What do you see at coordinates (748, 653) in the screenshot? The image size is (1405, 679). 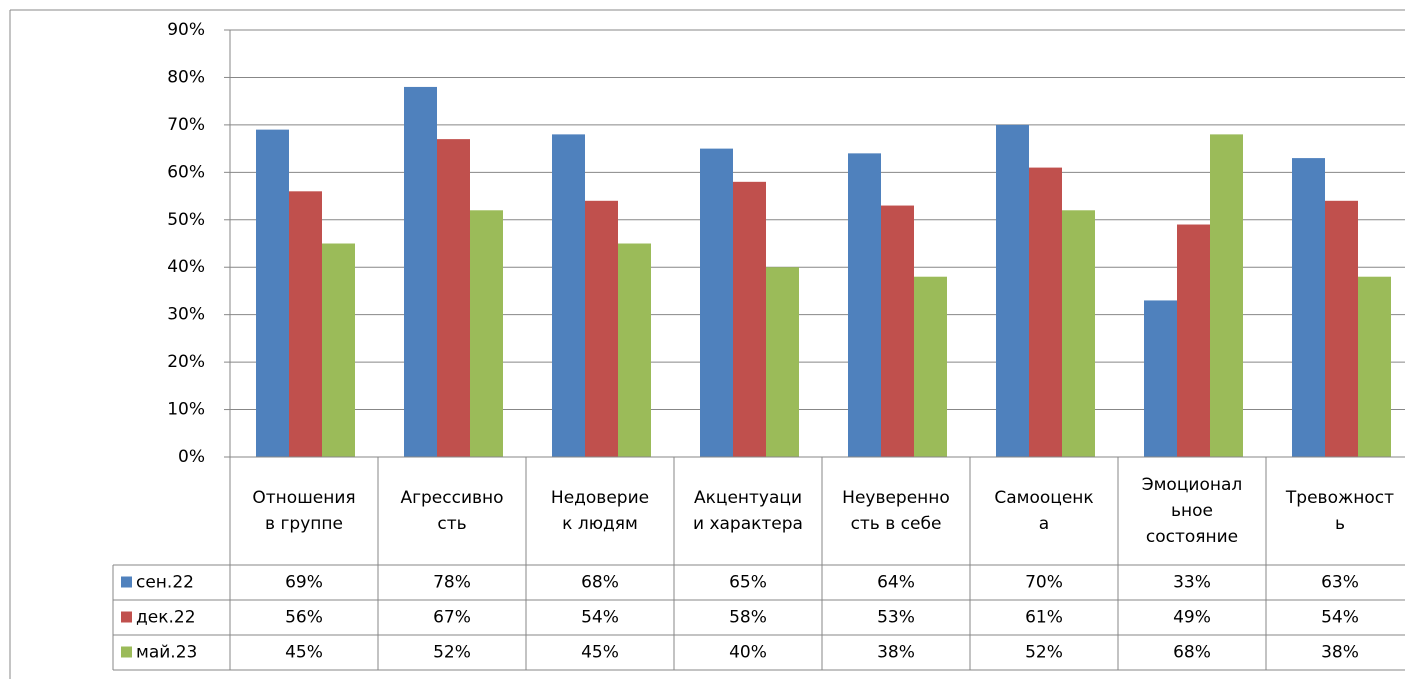 I see `table-value: 40%` at bounding box center [748, 653].